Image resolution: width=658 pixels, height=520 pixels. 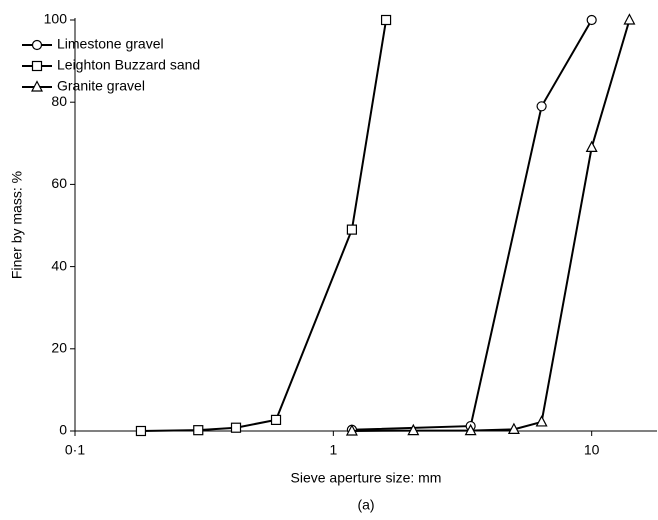 What do you see at coordinates (59, 265) in the screenshot?
I see `y-tick-label: 40` at bounding box center [59, 265].